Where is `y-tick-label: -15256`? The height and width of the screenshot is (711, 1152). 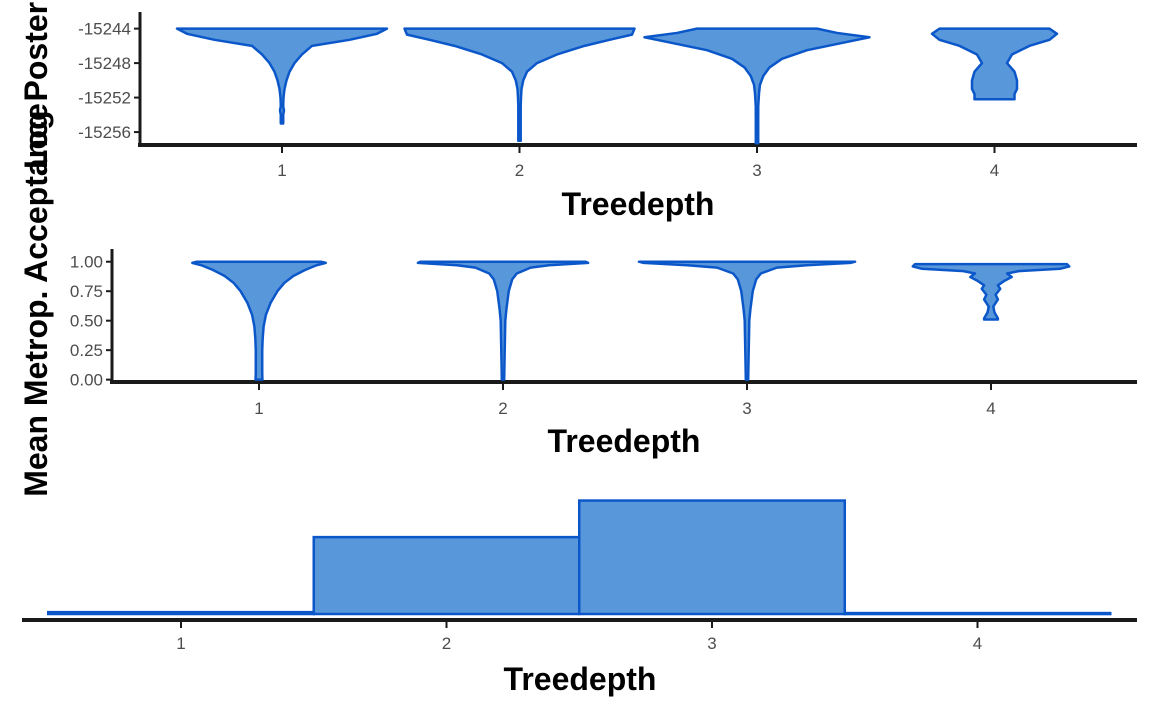
y-tick-label: -15256 is located at coordinates (104, 132).